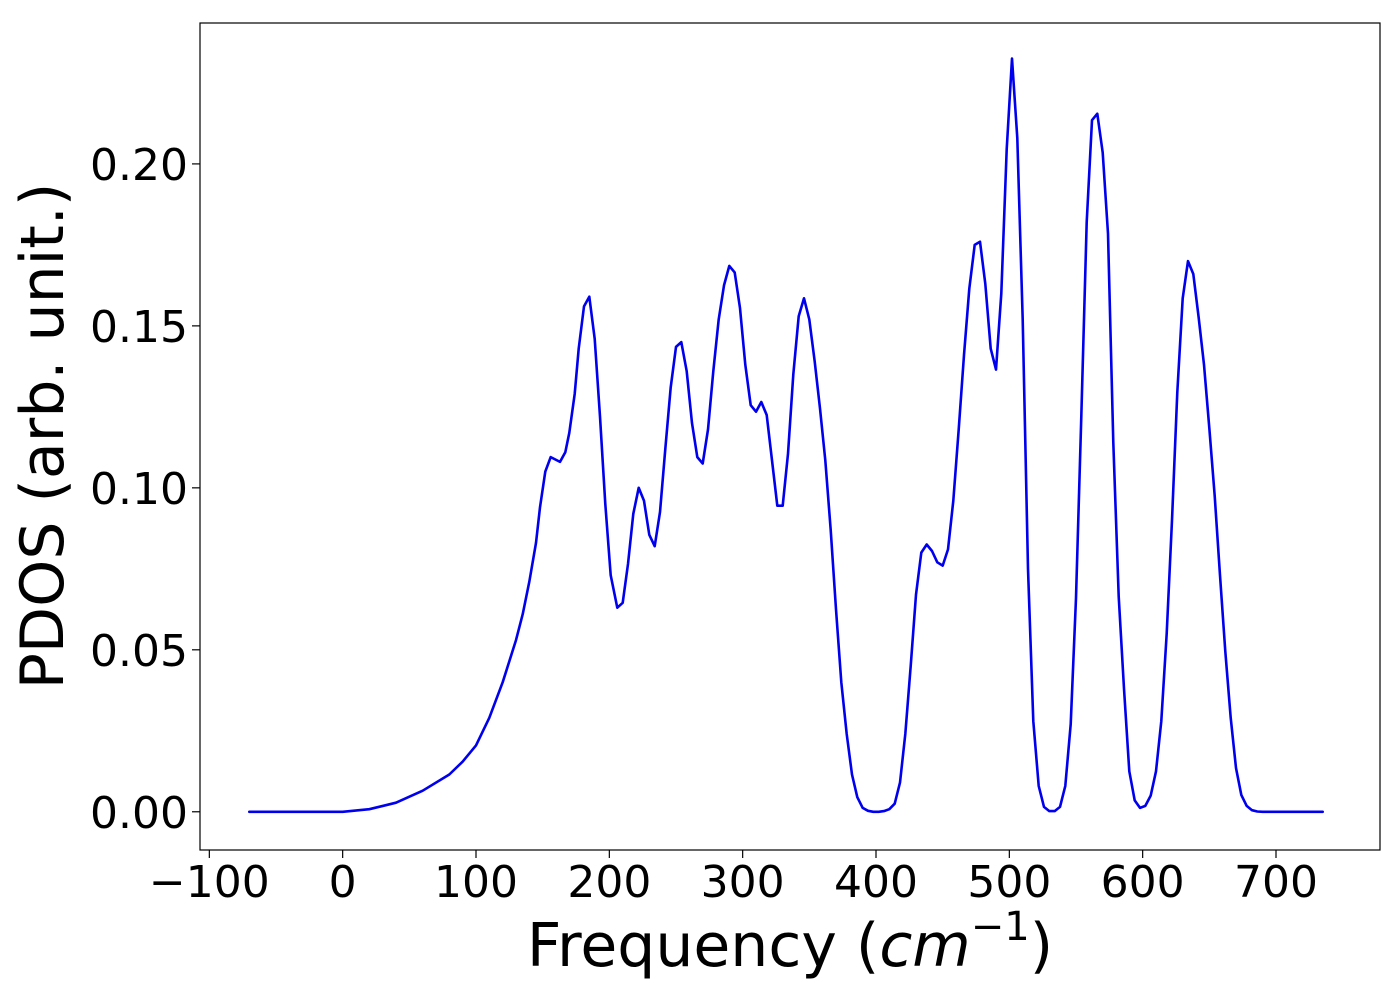 The height and width of the screenshot is (1000, 1400). Describe the element at coordinates (139, 651) in the screenshot. I see `y-tick-label: 0.05` at that location.